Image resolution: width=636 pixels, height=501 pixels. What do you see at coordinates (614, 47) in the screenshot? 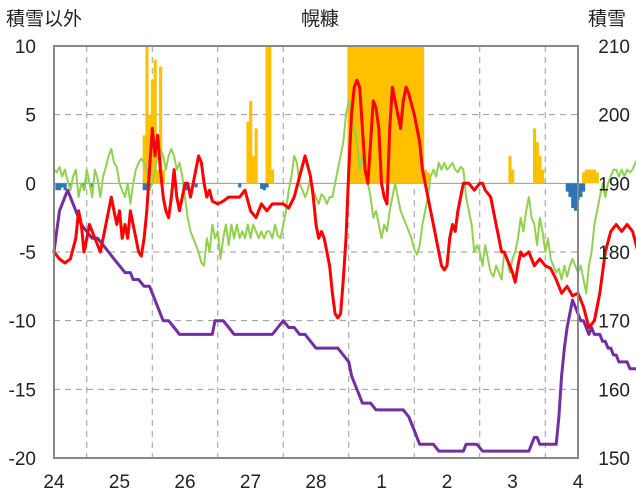
I see `right-tick-label: 210` at bounding box center [614, 47].